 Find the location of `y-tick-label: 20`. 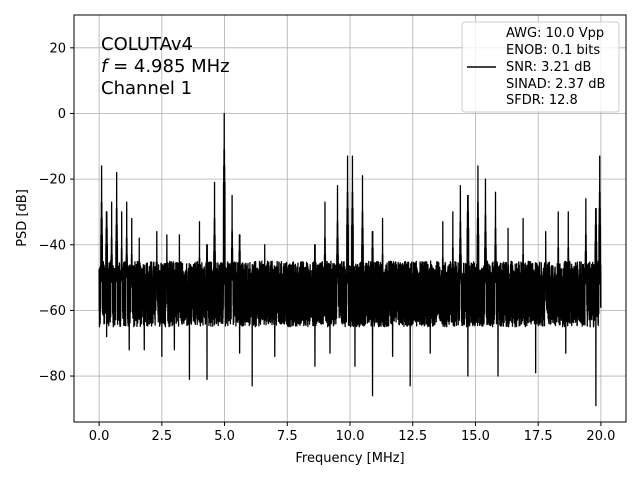

y-tick-label: 20 is located at coordinates (57, 48).